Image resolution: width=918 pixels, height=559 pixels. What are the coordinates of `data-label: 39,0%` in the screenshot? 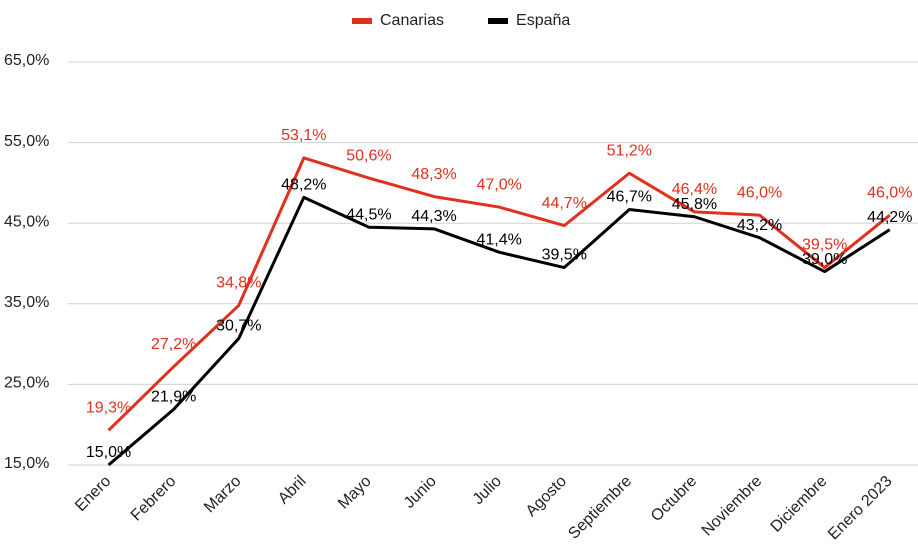 It's located at (824, 259).